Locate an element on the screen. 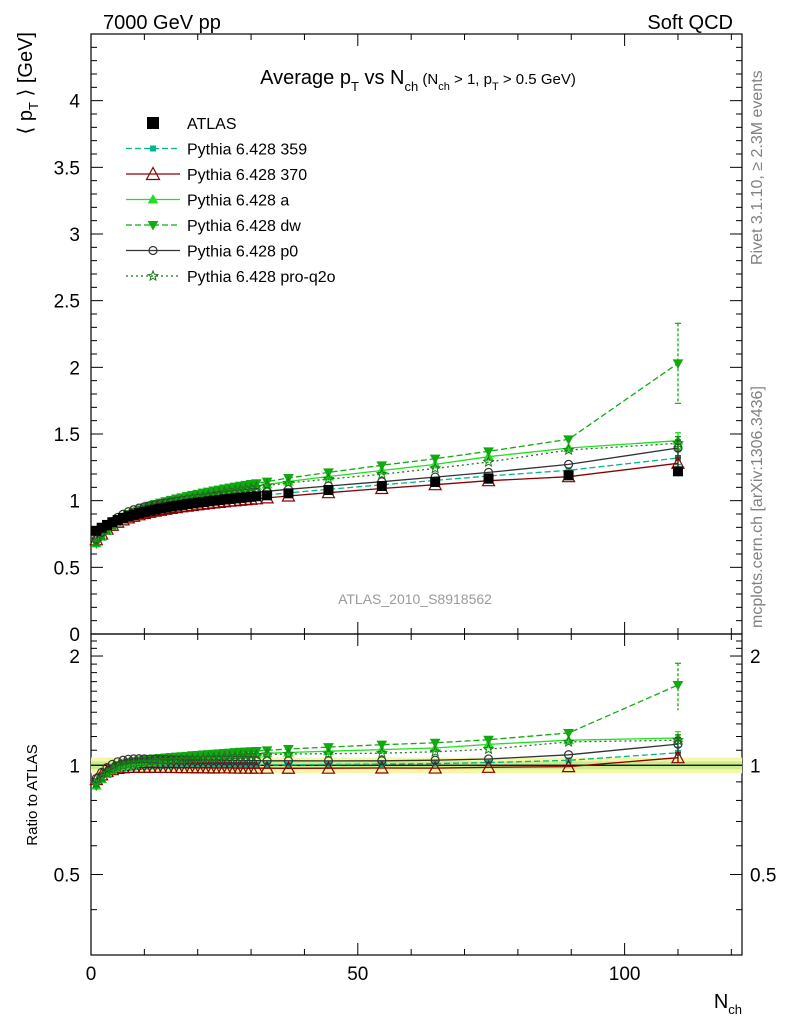 This screenshot has width=786, height=1029. legend-entry: Pythia 6.428 370 is located at coordinates (216, 175).